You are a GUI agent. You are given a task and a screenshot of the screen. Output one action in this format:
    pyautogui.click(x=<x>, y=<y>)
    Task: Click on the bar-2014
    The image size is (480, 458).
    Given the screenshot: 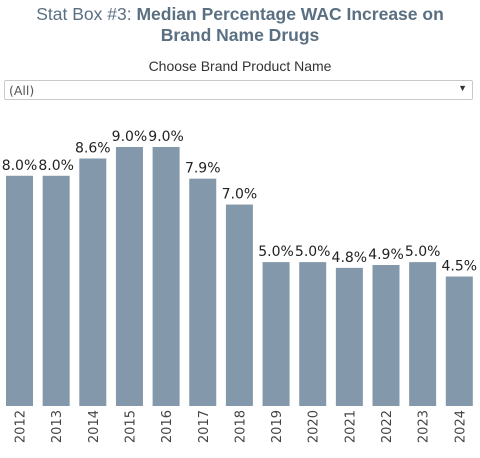 What is the action you would take?
    pyautogui.click(x=93, y=282)
    